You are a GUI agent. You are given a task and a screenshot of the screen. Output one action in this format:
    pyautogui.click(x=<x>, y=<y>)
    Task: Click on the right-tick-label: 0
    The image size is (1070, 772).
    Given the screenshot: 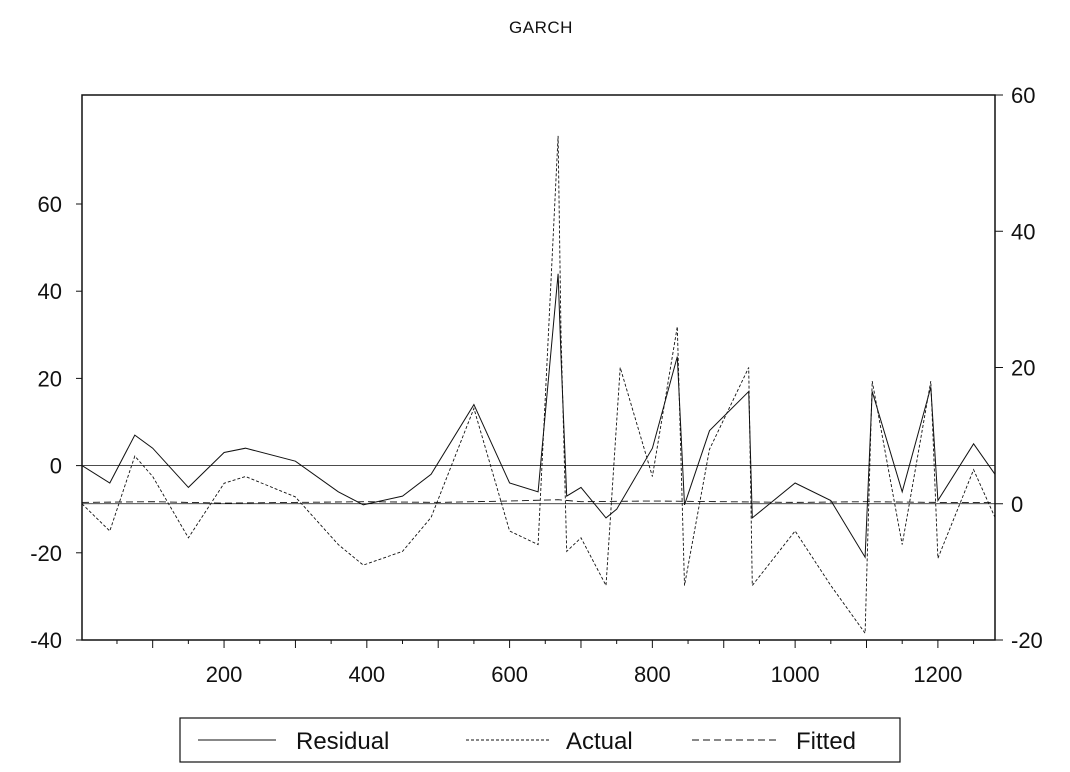 What is the action you would take?
    pyautogui.click(x=1017, y=504)
    